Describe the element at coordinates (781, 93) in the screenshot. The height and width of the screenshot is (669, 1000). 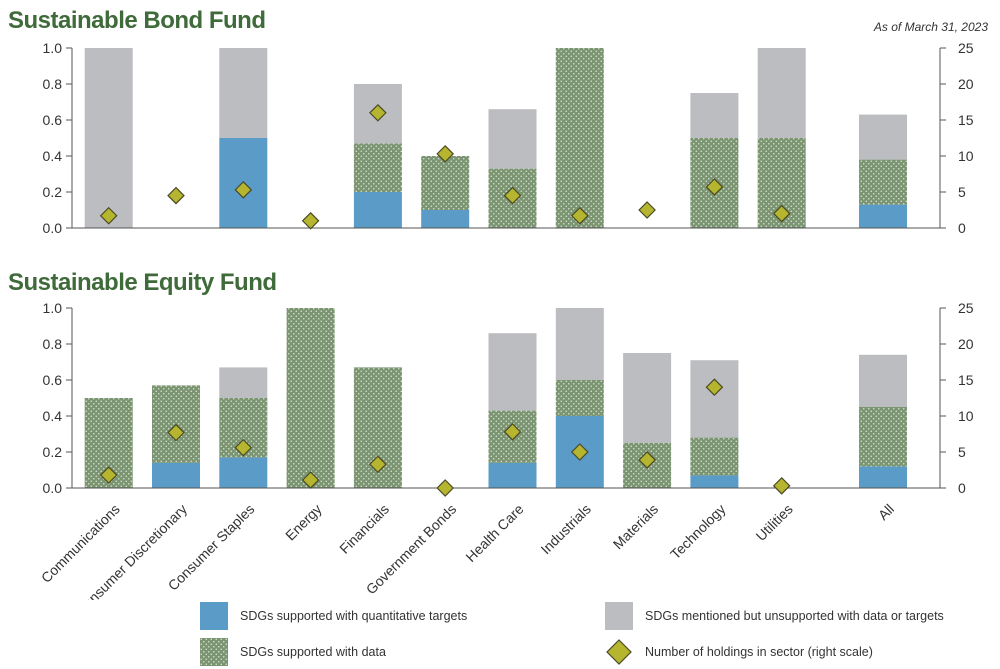
I see `bar-mentioned-utilities` at that location.